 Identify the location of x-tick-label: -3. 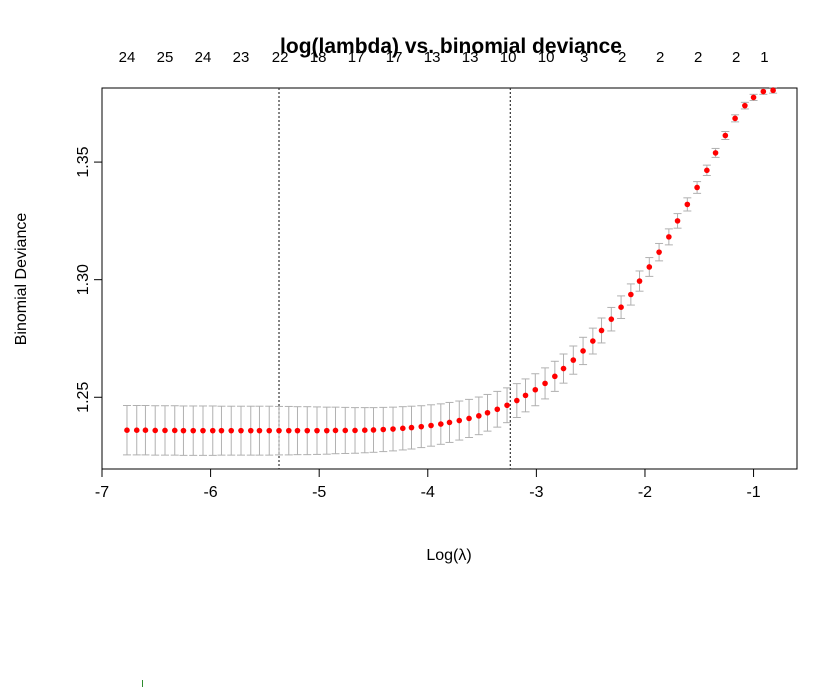
(536, 492).